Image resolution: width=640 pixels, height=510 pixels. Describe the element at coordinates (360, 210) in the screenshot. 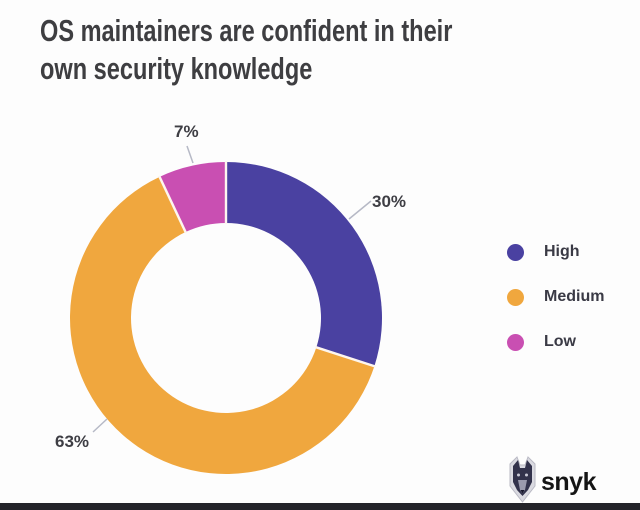

I see `label-leader-line-high` at that location.